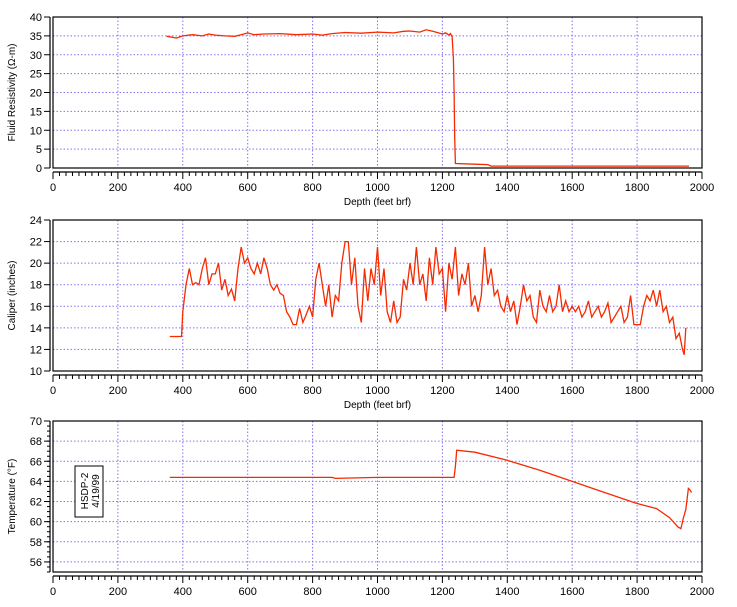  Describe the element at coordinates (96, 491) in the screenshot. I see `annotation-line-2: 4/19/99` at that location.